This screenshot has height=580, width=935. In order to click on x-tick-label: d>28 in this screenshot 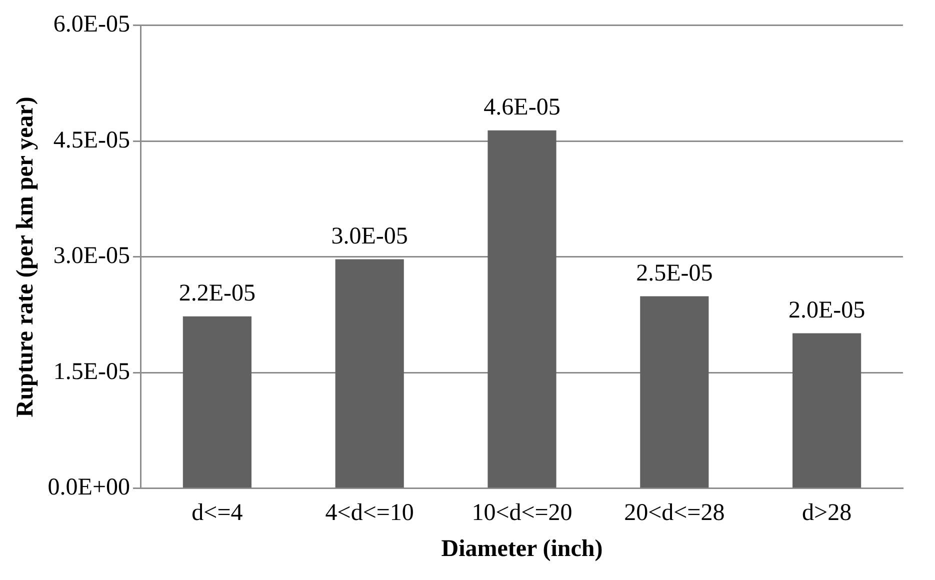, I will do `click(827, 513)`.